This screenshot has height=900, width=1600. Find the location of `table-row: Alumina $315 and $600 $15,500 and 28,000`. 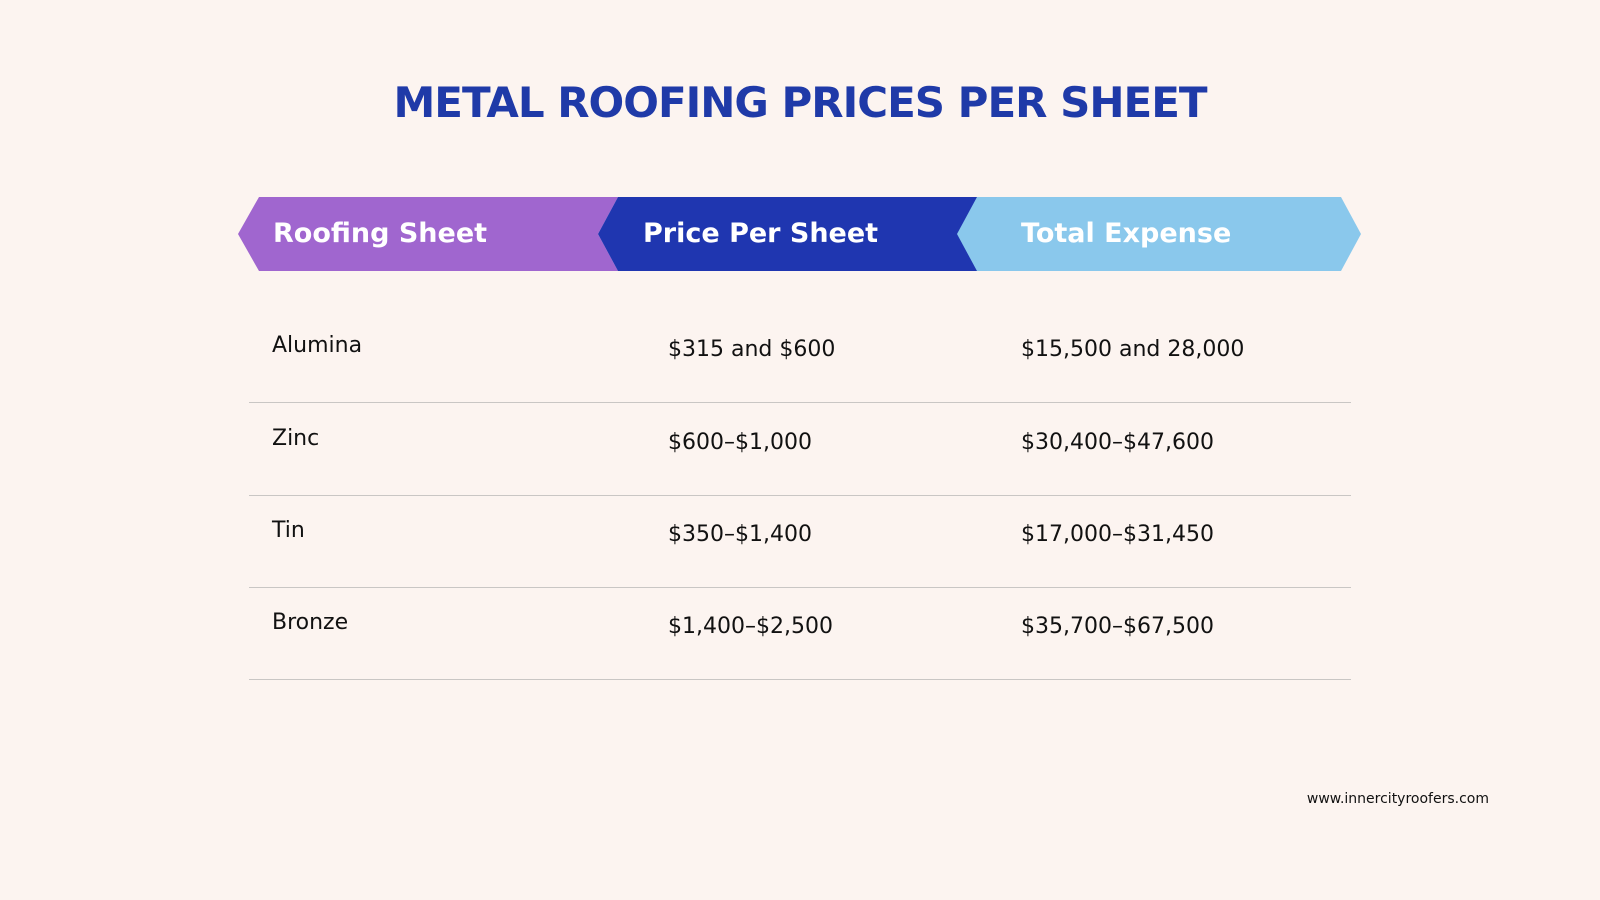

table-row: Alumina $315 and $600 $15,500 and 28,000 is located at coordinates (800, 356).